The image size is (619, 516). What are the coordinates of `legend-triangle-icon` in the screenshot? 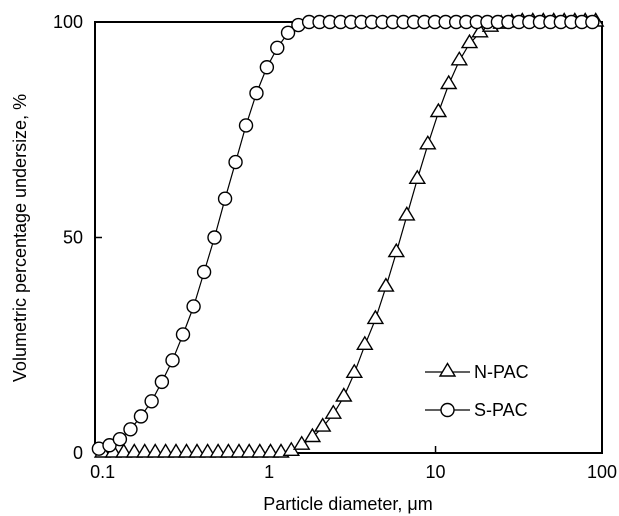 It's located at (447, 370).